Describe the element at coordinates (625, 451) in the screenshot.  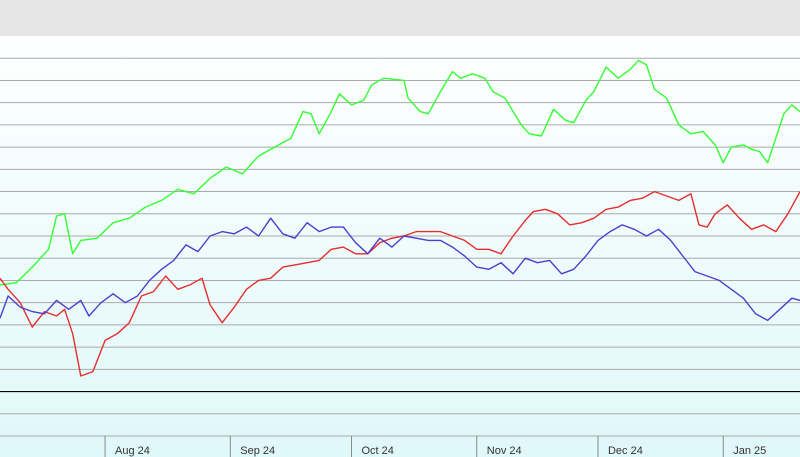
I see `x-tick-label: Dec 24` at that location.